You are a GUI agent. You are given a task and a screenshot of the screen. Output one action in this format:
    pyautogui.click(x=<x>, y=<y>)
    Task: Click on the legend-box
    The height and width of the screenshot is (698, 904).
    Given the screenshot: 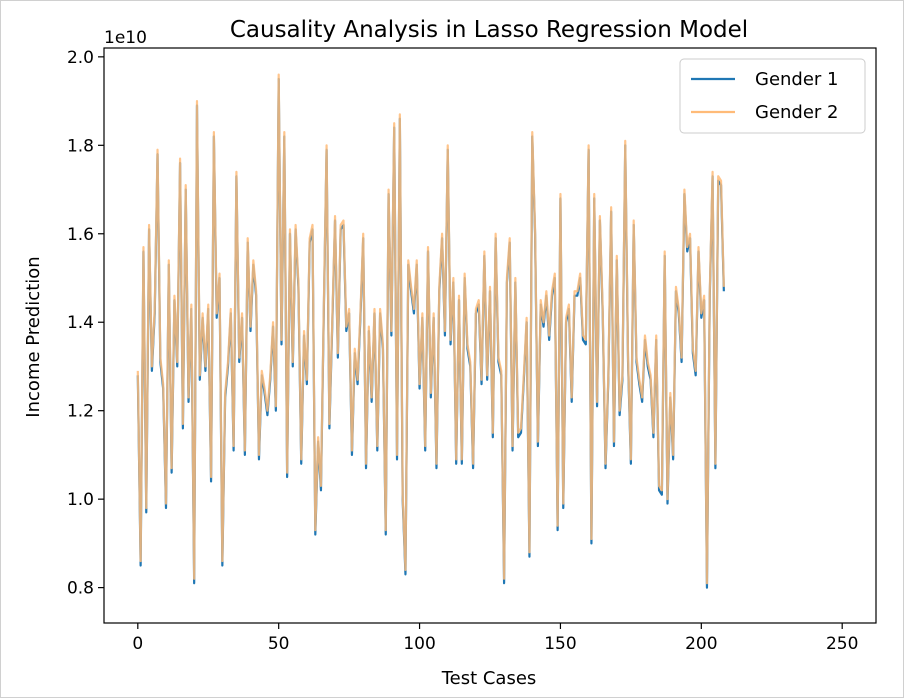 What is the action you would take?
    pyautogui.click(x=772, y=96)
    